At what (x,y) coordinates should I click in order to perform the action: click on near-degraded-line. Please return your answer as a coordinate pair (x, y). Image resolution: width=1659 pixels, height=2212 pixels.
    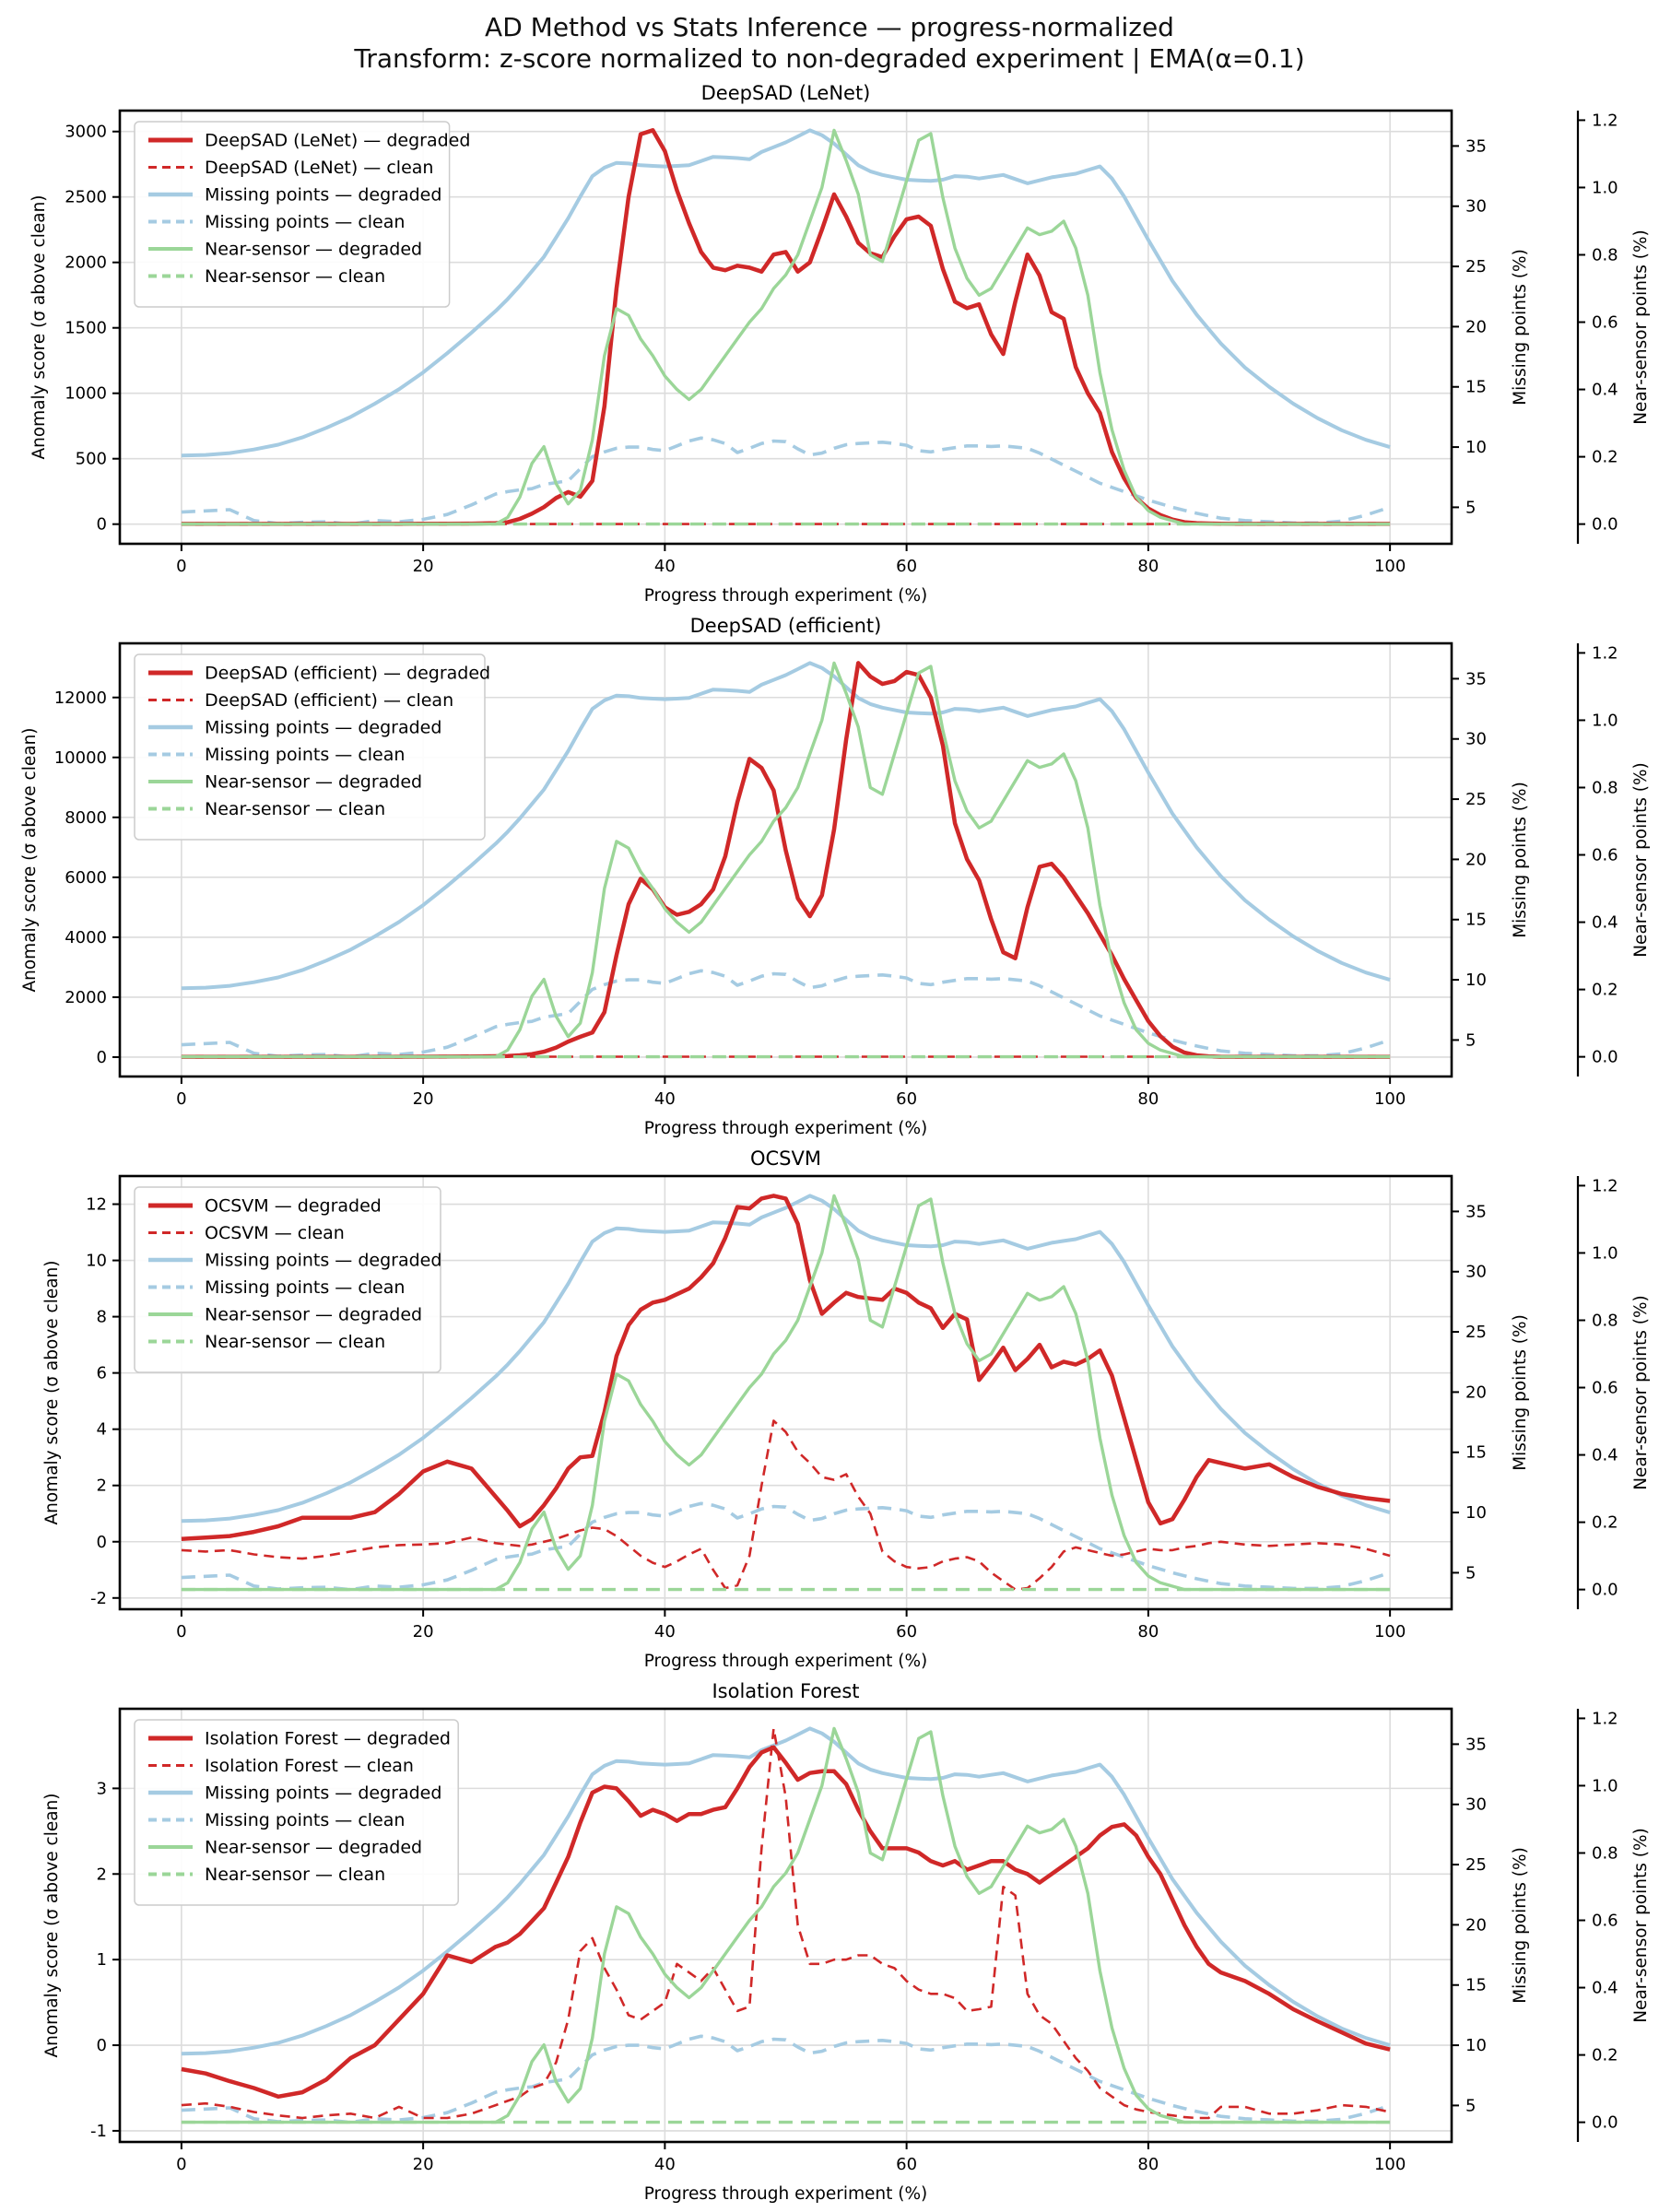
    Looking at the image, I should click on (786, 327).